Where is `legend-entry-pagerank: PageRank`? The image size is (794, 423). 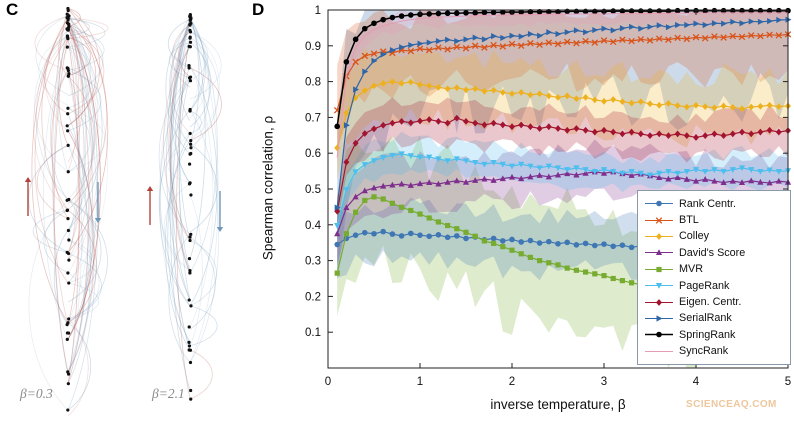
legend-entry-pagerank: PageRank is located at coordinates (713, 285).